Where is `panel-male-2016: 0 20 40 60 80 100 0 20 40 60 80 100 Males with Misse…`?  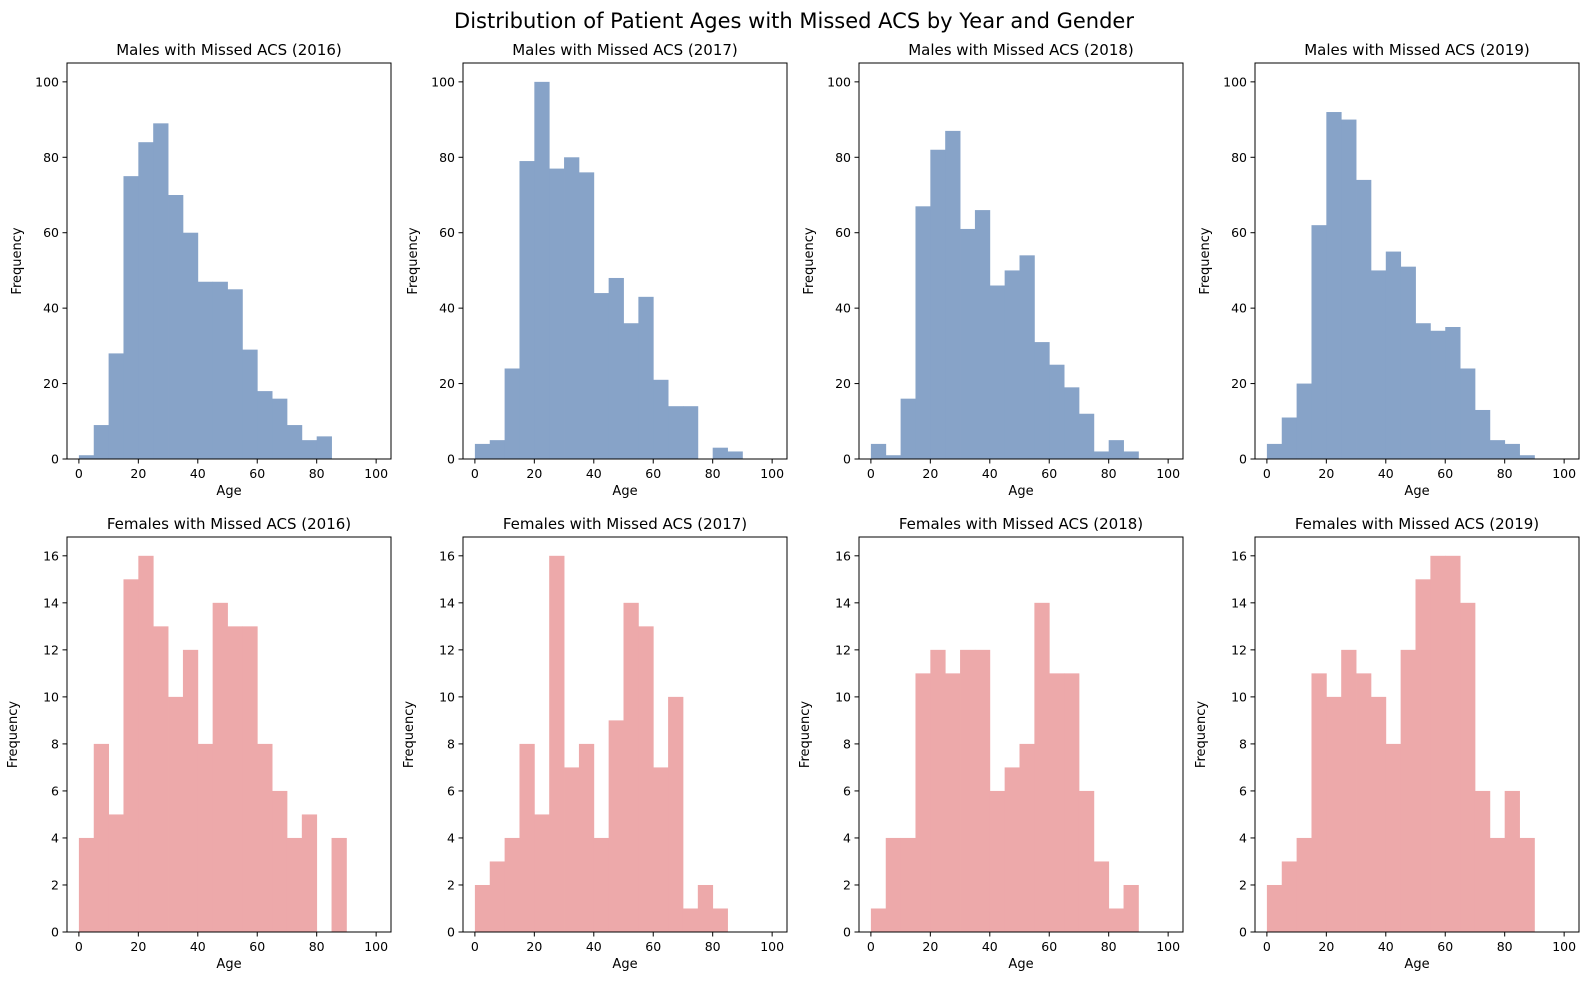
panel-male-2016: 0 20 40 60 80 100 0 20 40 60 80 100 Males with Misse… is located at coordinates (201, 270).